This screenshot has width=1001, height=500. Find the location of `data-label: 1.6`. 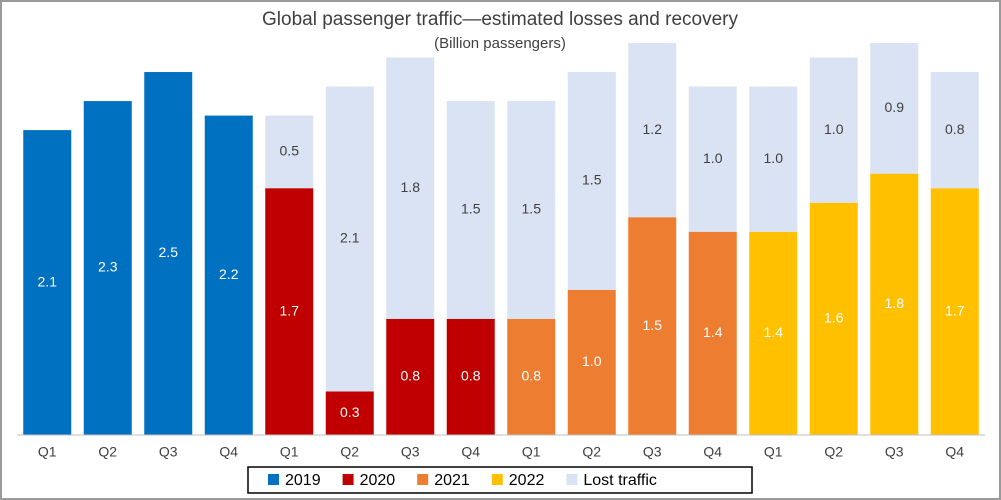

data-label: 1.6 is located at coordinates (834, 318).